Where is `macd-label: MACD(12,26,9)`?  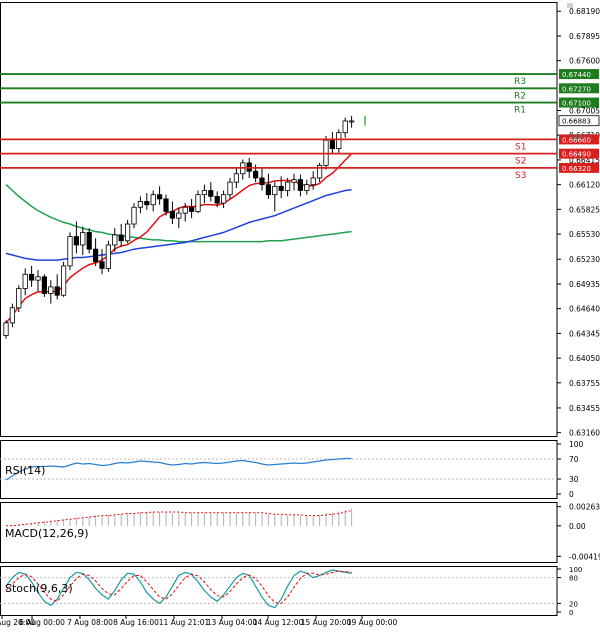 macd-label: MACD(12,26,9) is located at coordinates (47, 533).